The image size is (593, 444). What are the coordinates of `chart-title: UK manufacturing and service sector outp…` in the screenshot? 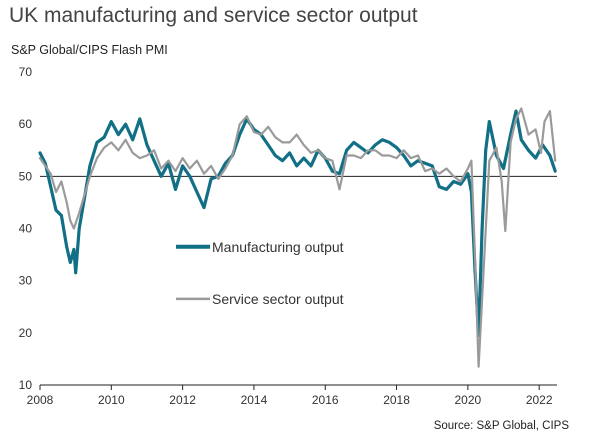 It's located at (213, 15).